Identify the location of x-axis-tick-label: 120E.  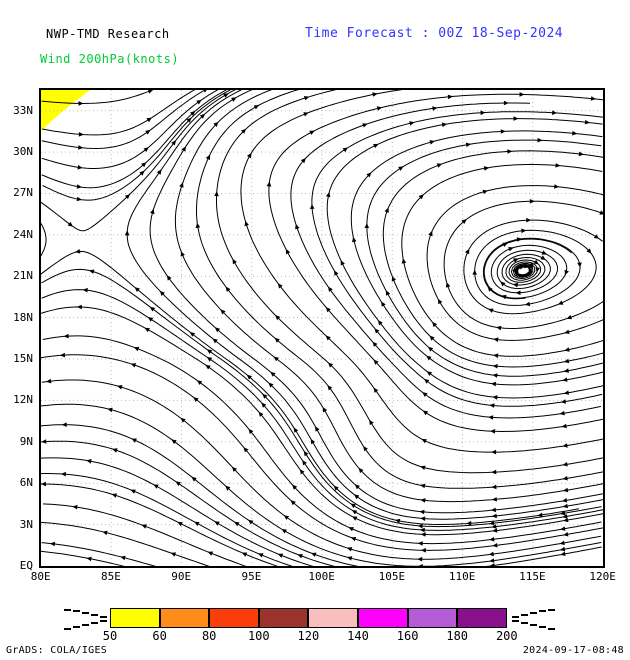
(602, 576).